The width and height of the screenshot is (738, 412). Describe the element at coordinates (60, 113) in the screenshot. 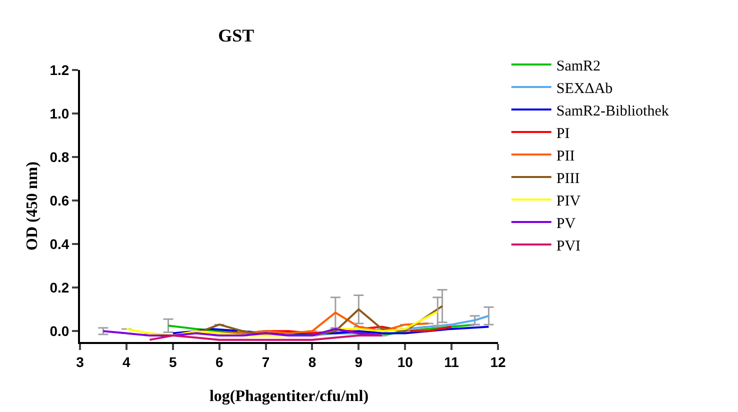

I see `y-tick-label: 1.0` at that location.